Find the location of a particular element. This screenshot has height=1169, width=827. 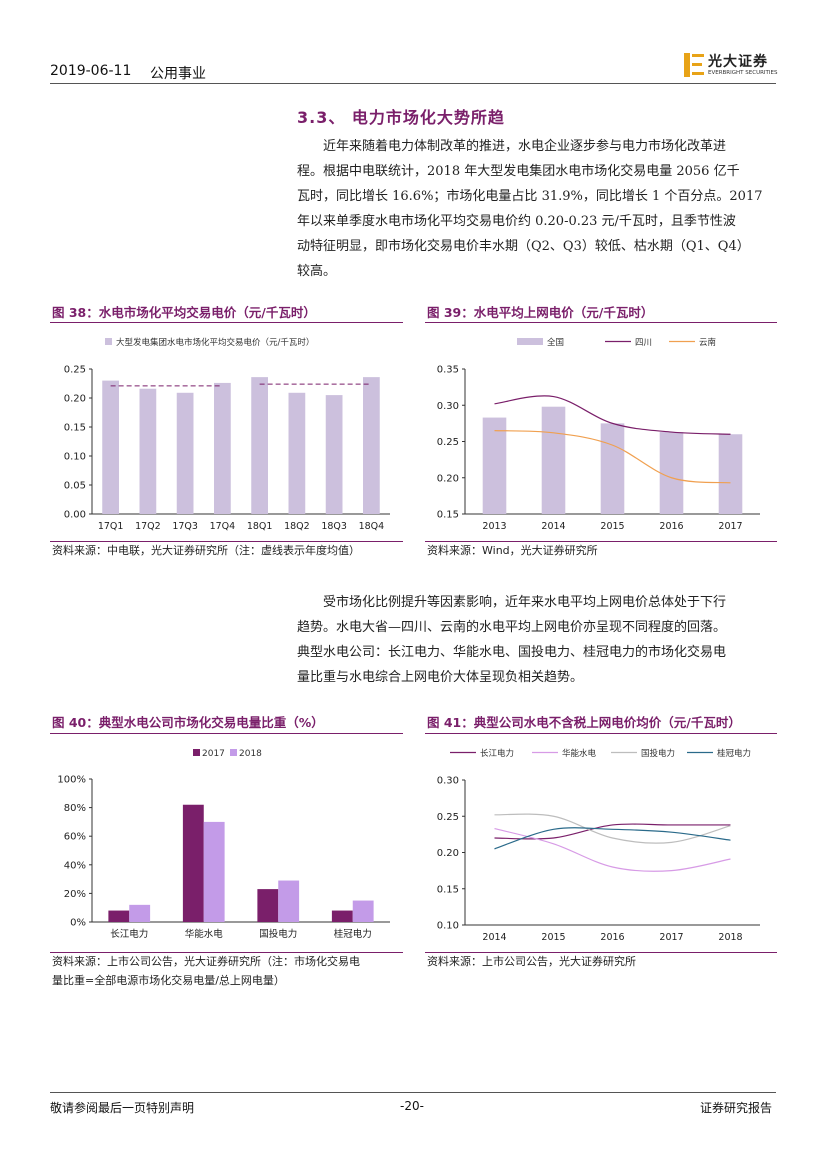

page-number: -20- is located at coordinates (412, 1106).